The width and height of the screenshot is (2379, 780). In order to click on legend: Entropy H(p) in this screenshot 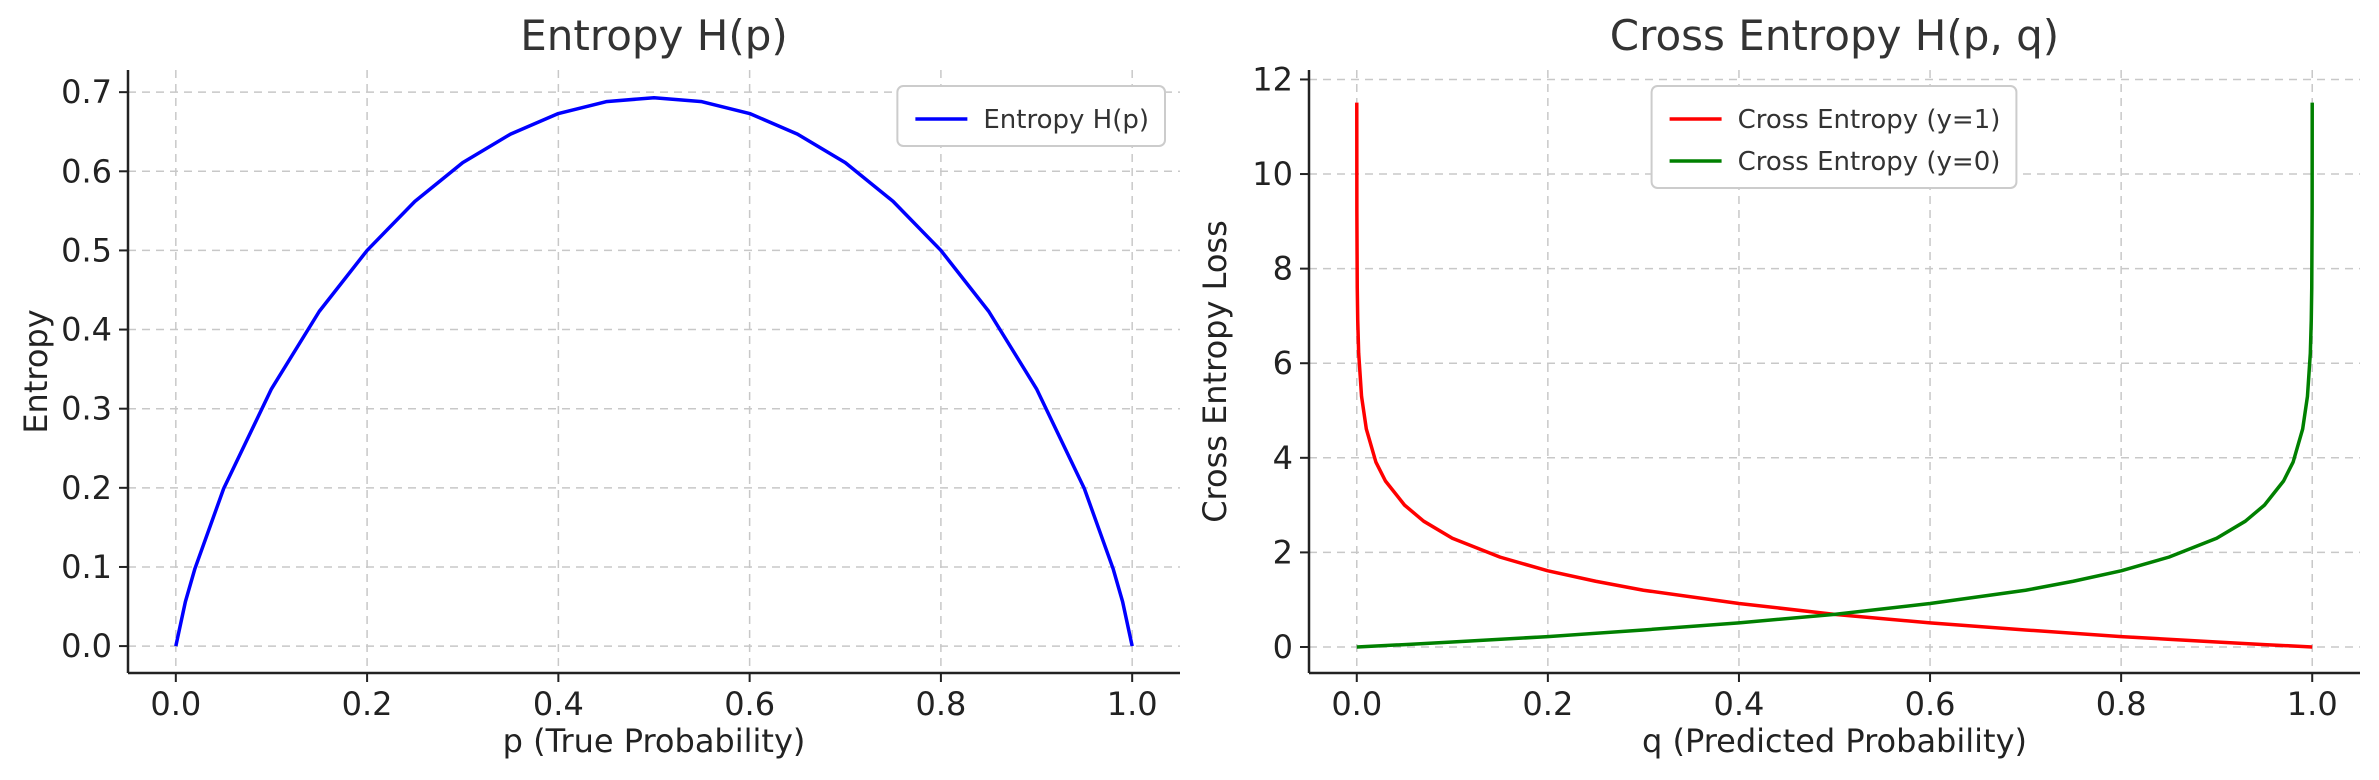, I will do `click(1031, 116)`.